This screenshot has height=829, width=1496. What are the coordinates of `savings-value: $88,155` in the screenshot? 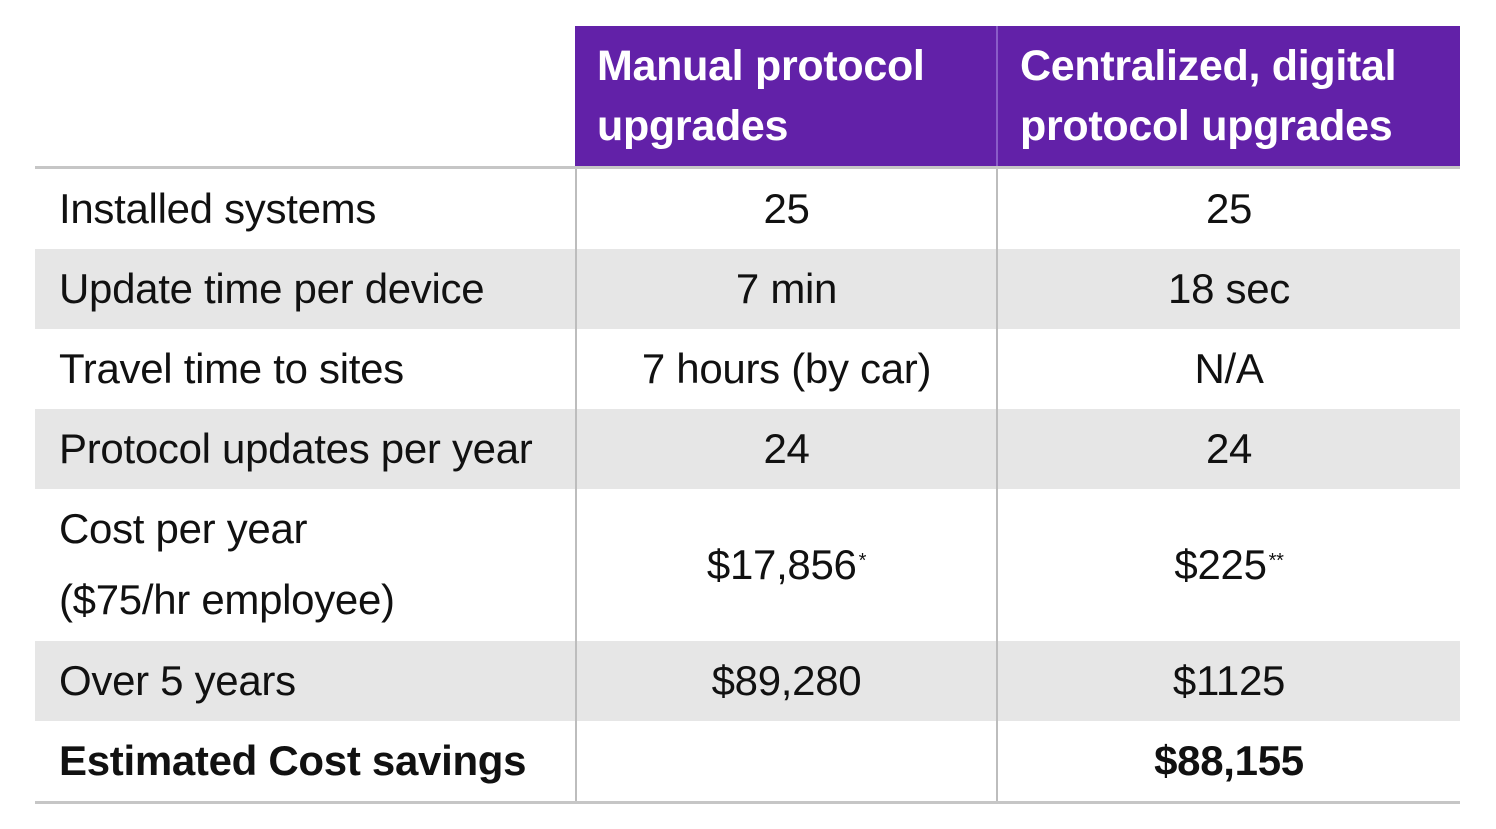 It's located at (1228, 761).